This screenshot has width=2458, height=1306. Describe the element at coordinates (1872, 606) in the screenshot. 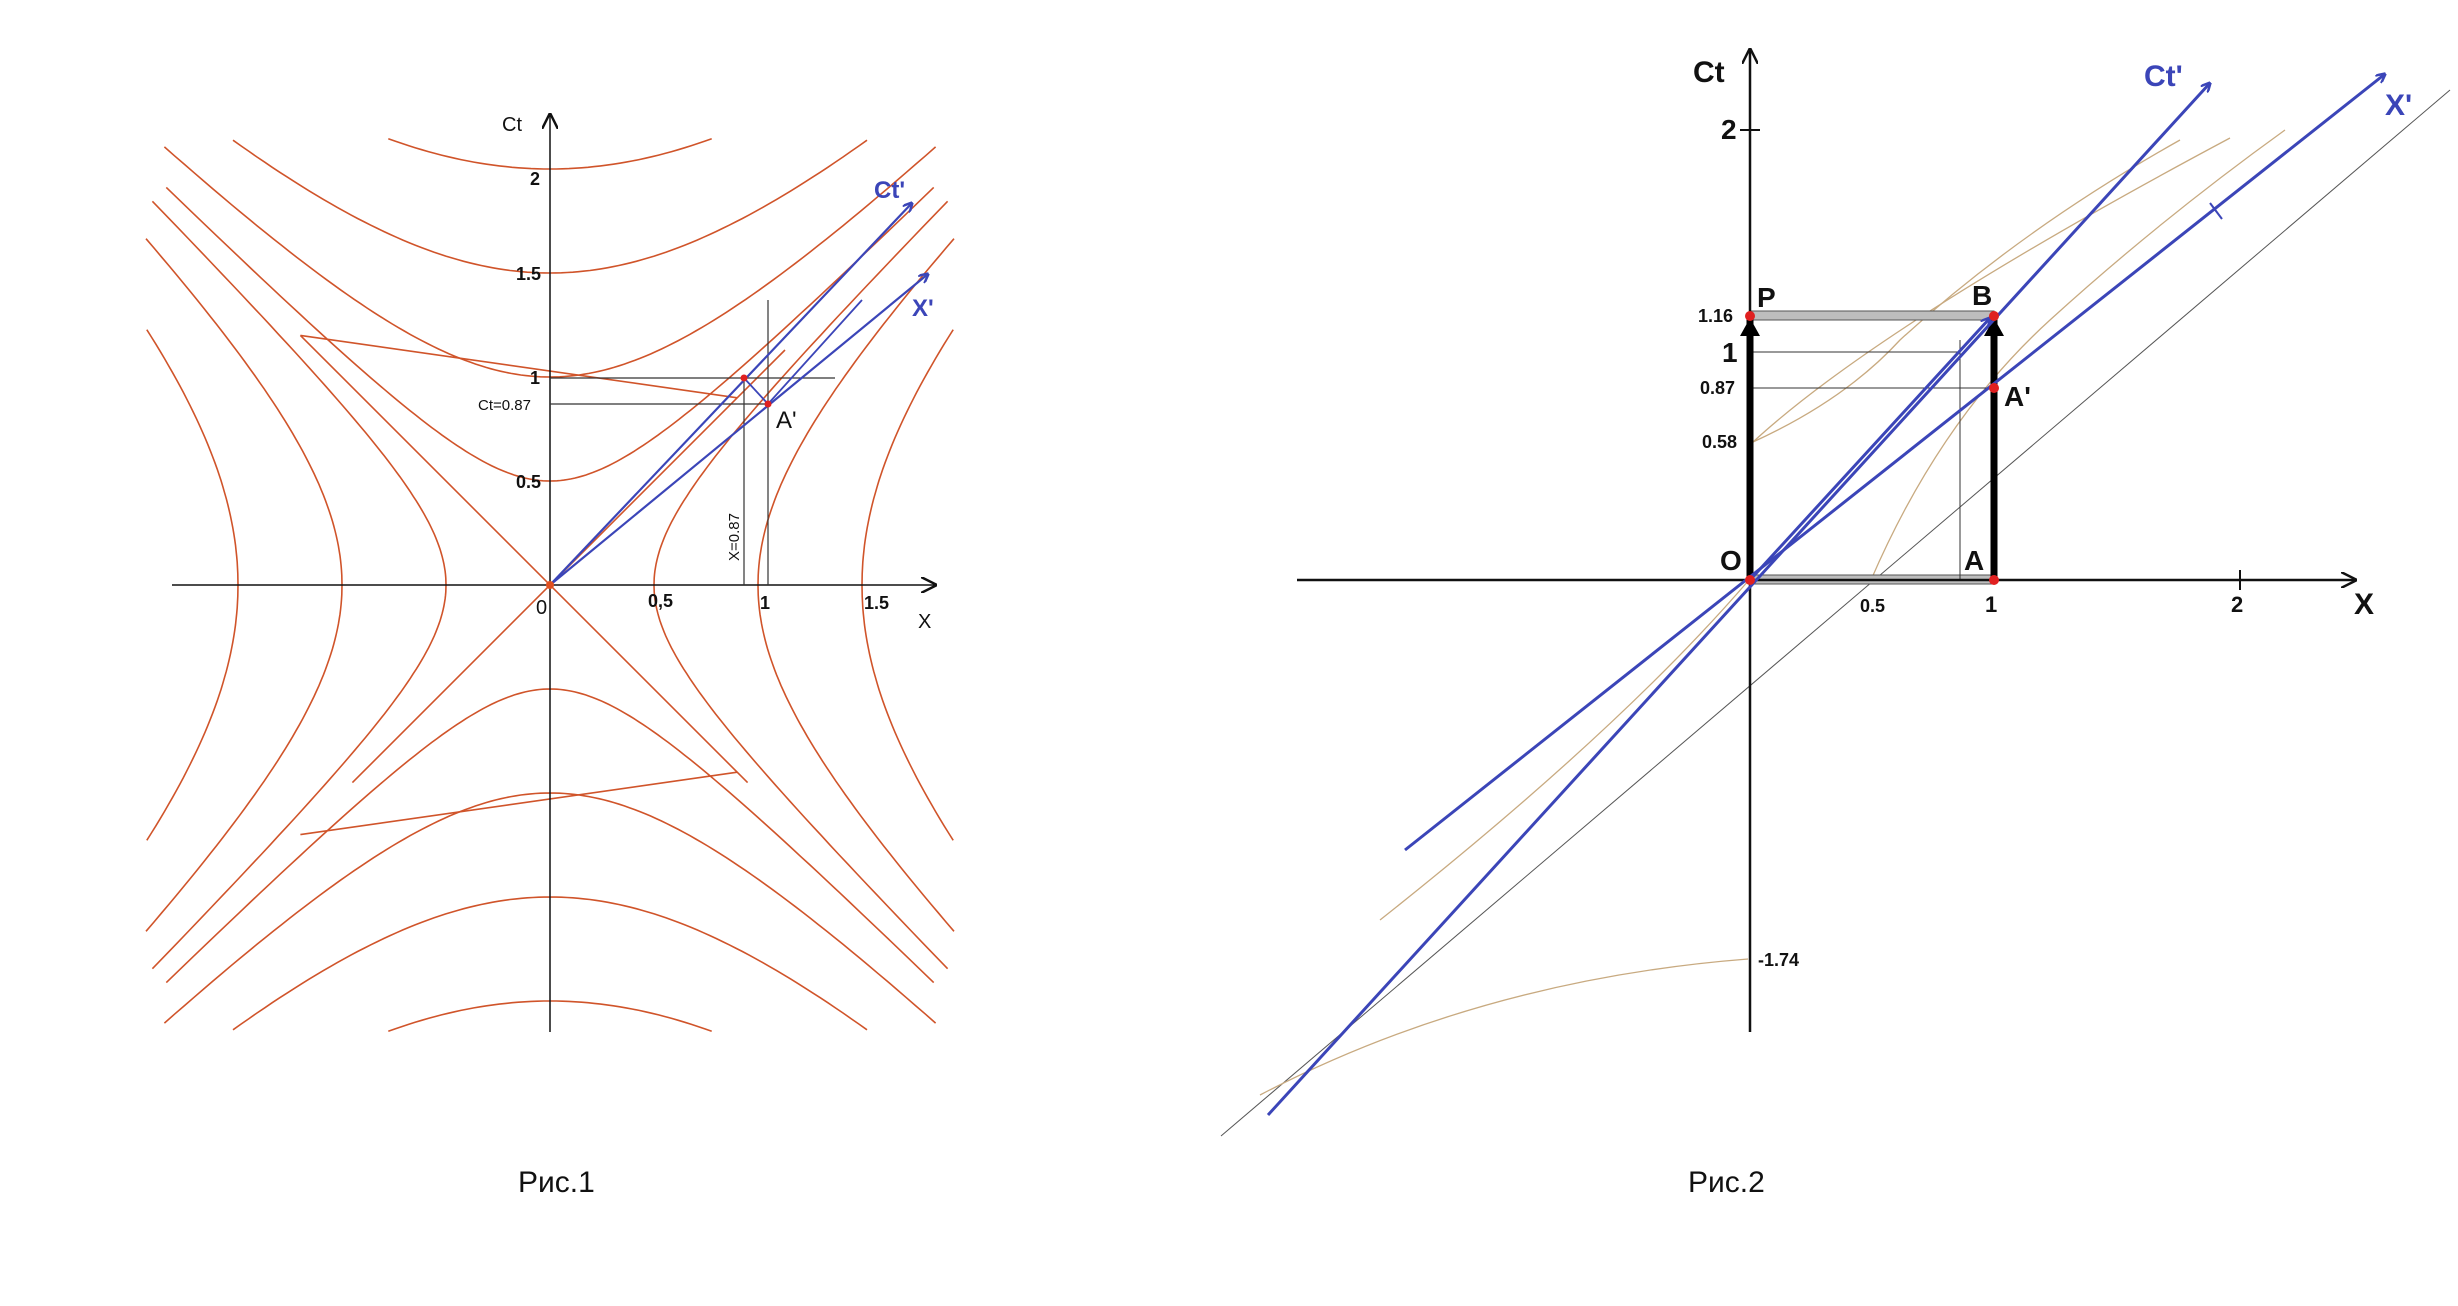

I see `fig2-x-tick-05: 0.5` at that location.